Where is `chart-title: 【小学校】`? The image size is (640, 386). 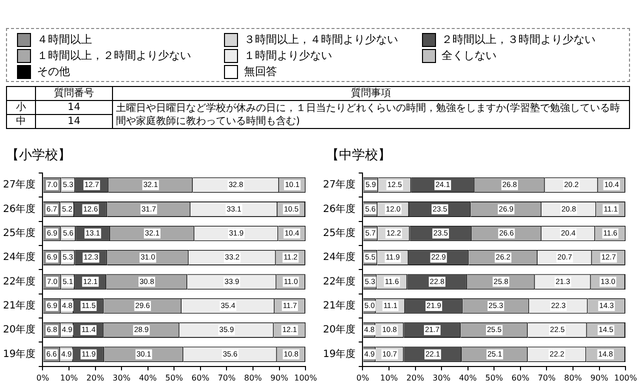 chart-title: 【小学校】 is located at coordinates (38, 155).